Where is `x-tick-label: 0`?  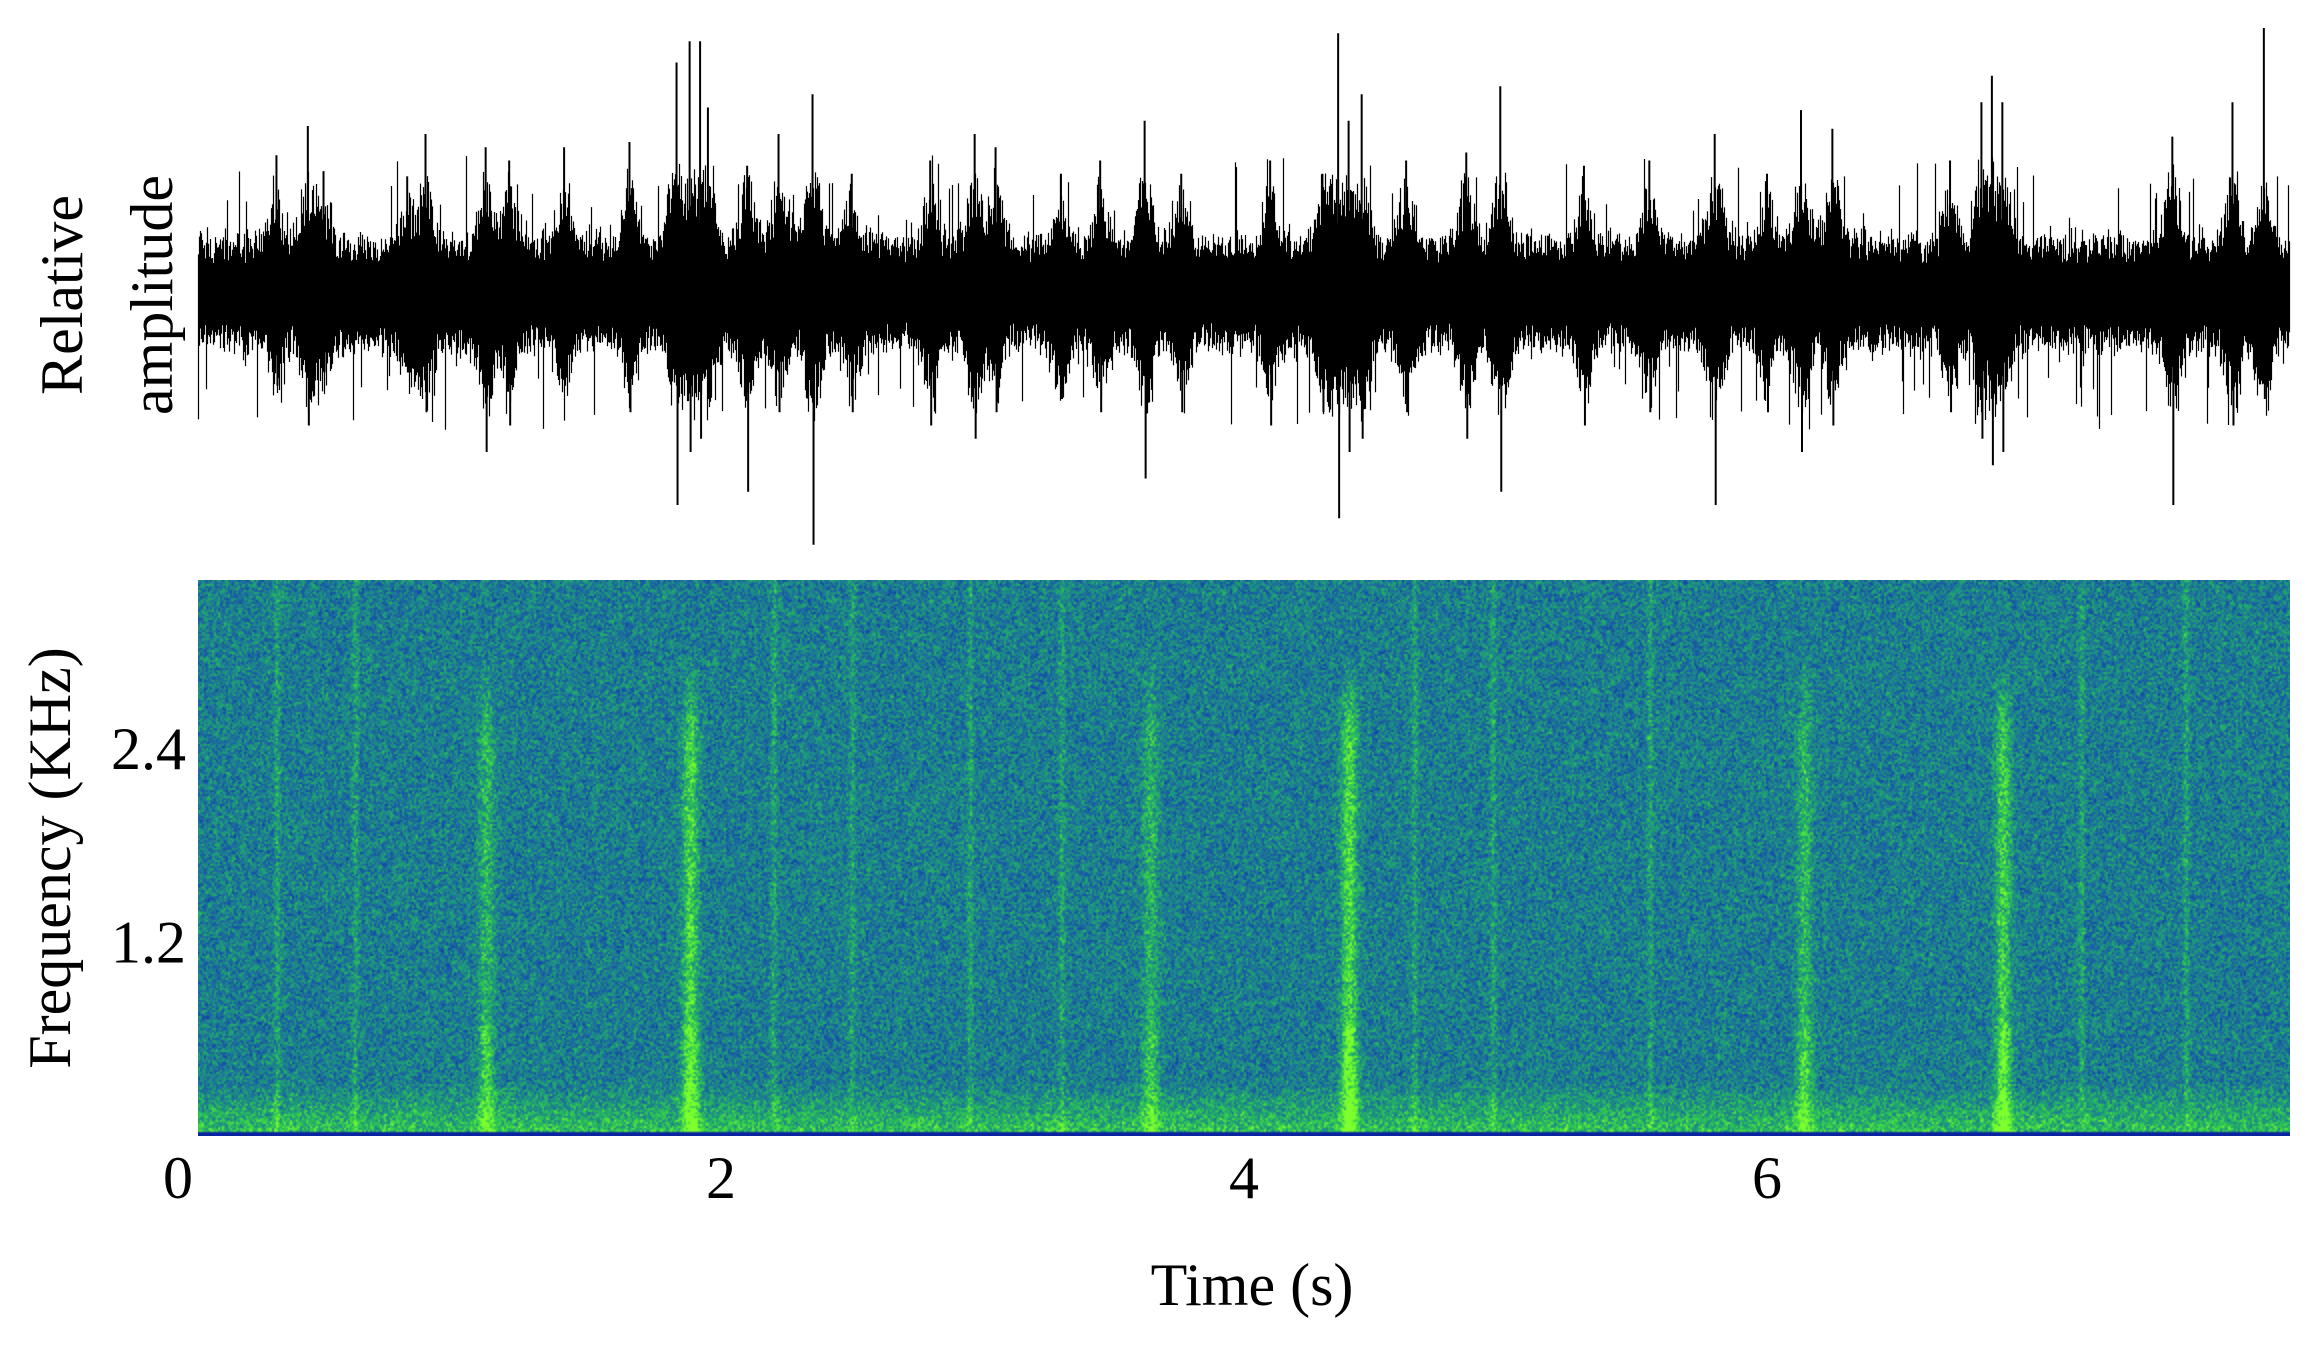
x-tick-label: 0 is located at coordinates (178, 1178).